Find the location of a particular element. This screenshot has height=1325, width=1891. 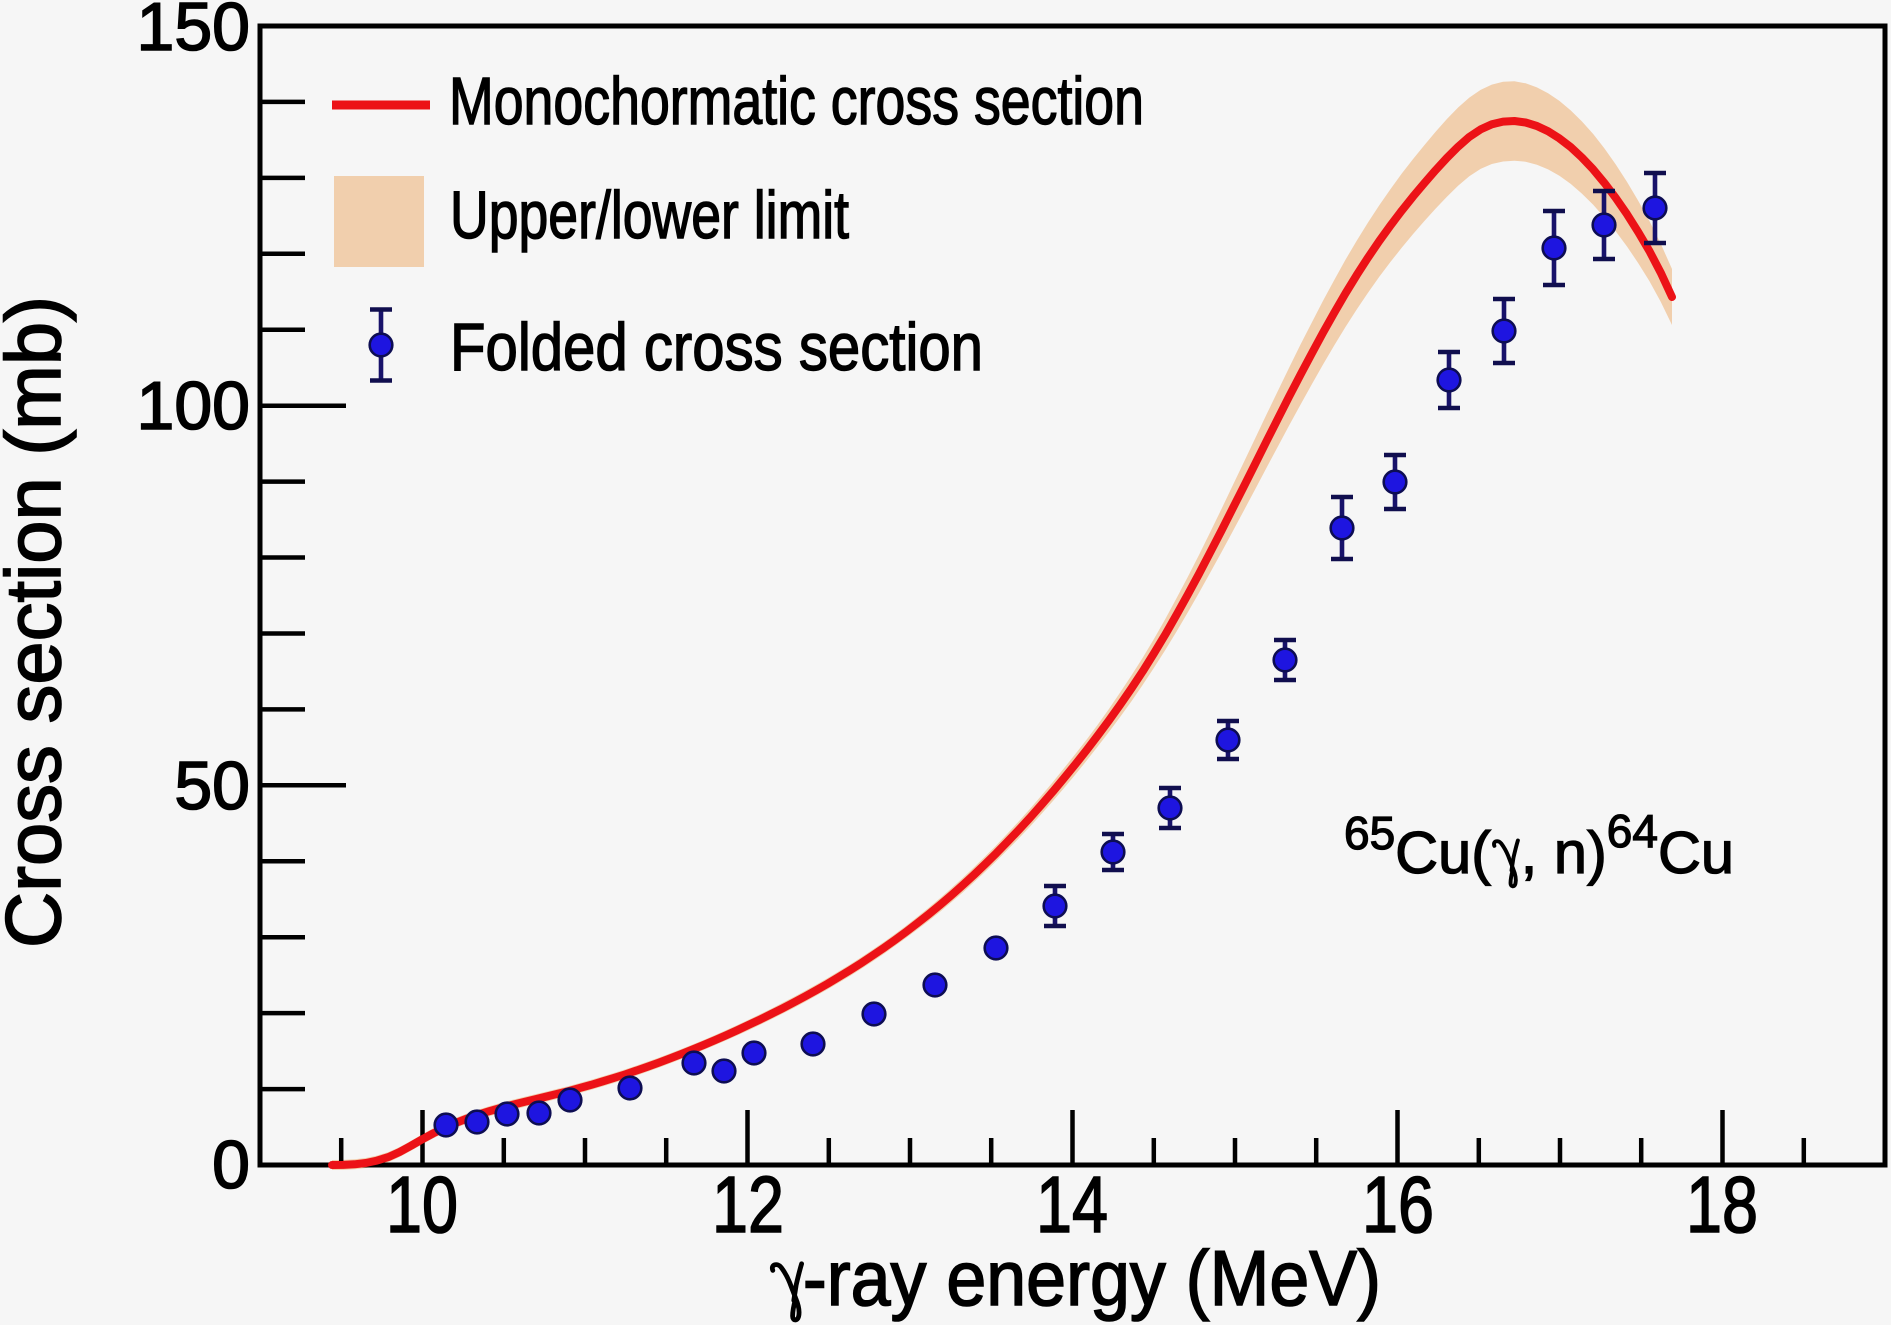

svg-text: 0 is located at coordinates (231, 1165).